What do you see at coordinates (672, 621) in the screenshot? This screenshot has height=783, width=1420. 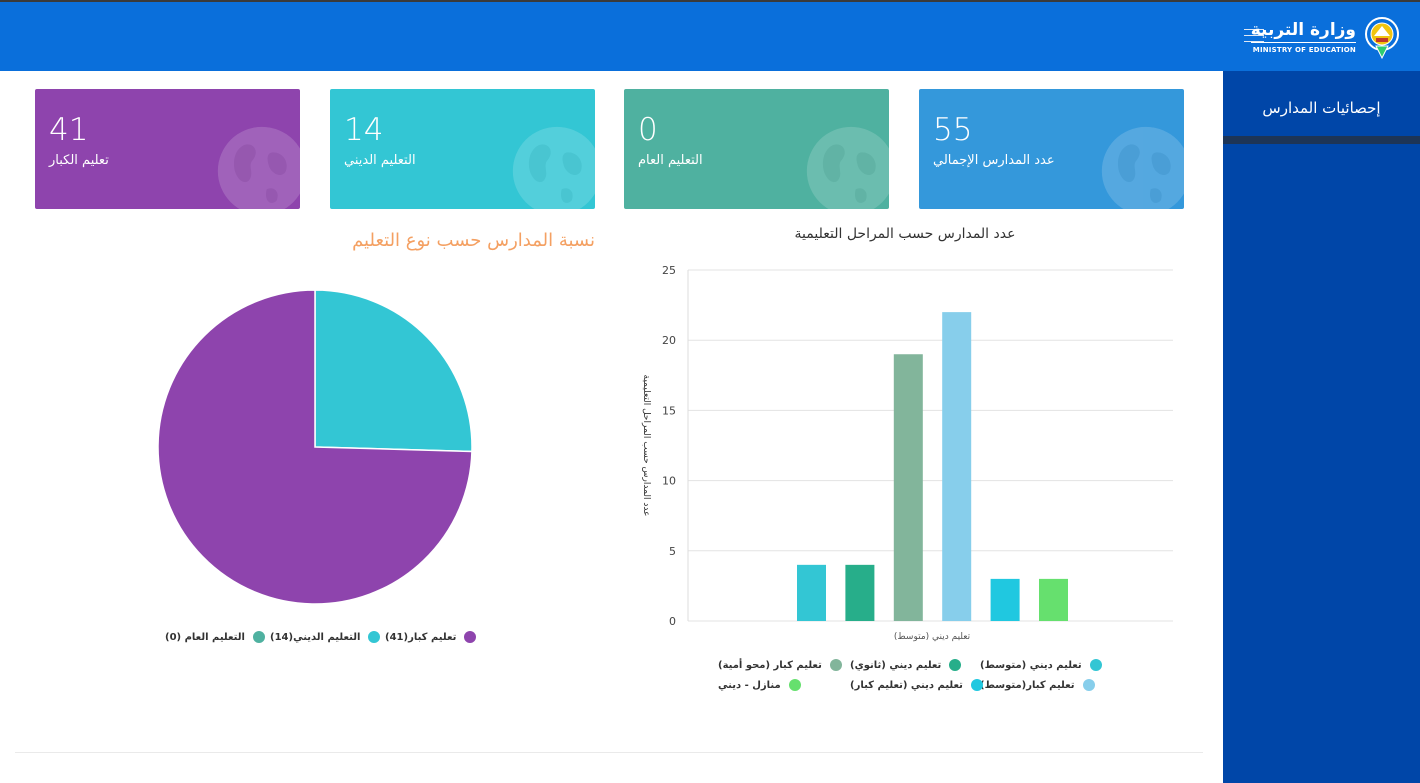 I see `y-tick-label: 0` at bounding box center [672, 621].